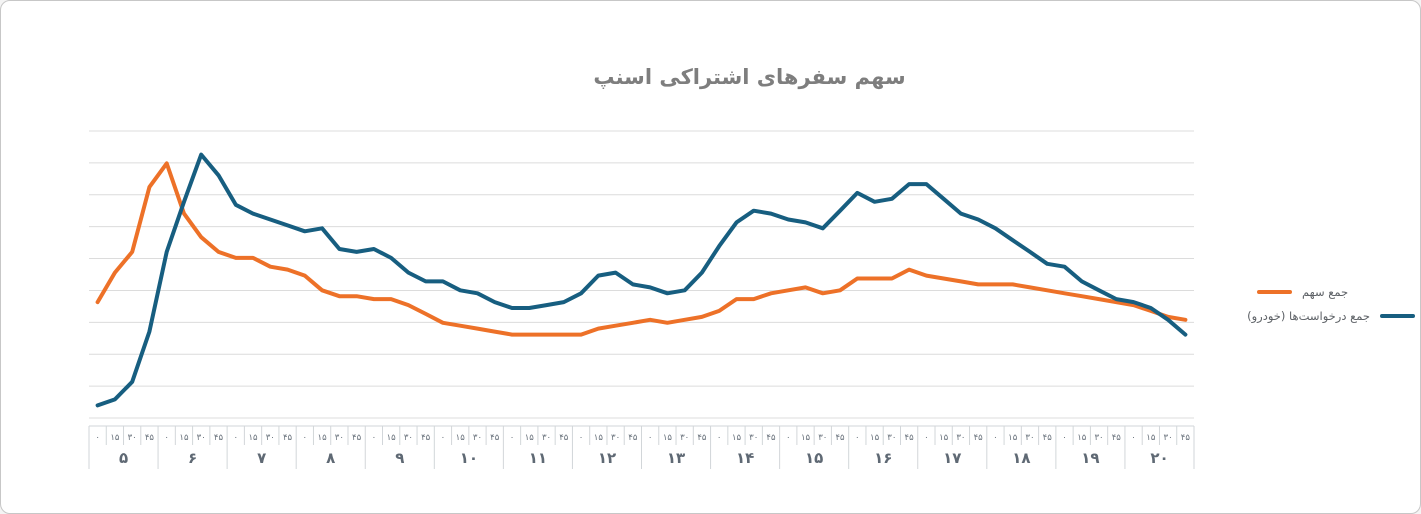 Image resolution: width=1421 pixels, height=514 pixels. Describe the element at coordinates (676, 458) in the screenshot. I see `x-axis-hour-label: ۱۳` at that location.